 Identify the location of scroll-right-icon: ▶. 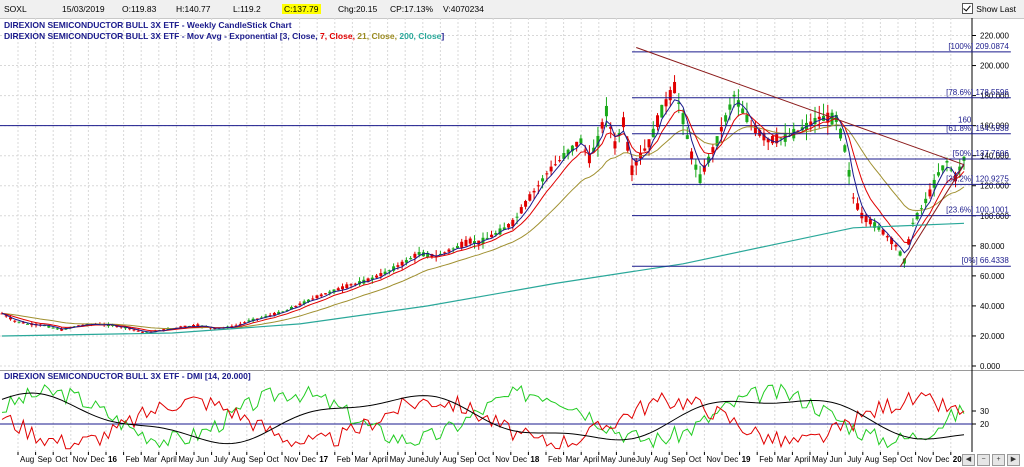
(1013, 460).